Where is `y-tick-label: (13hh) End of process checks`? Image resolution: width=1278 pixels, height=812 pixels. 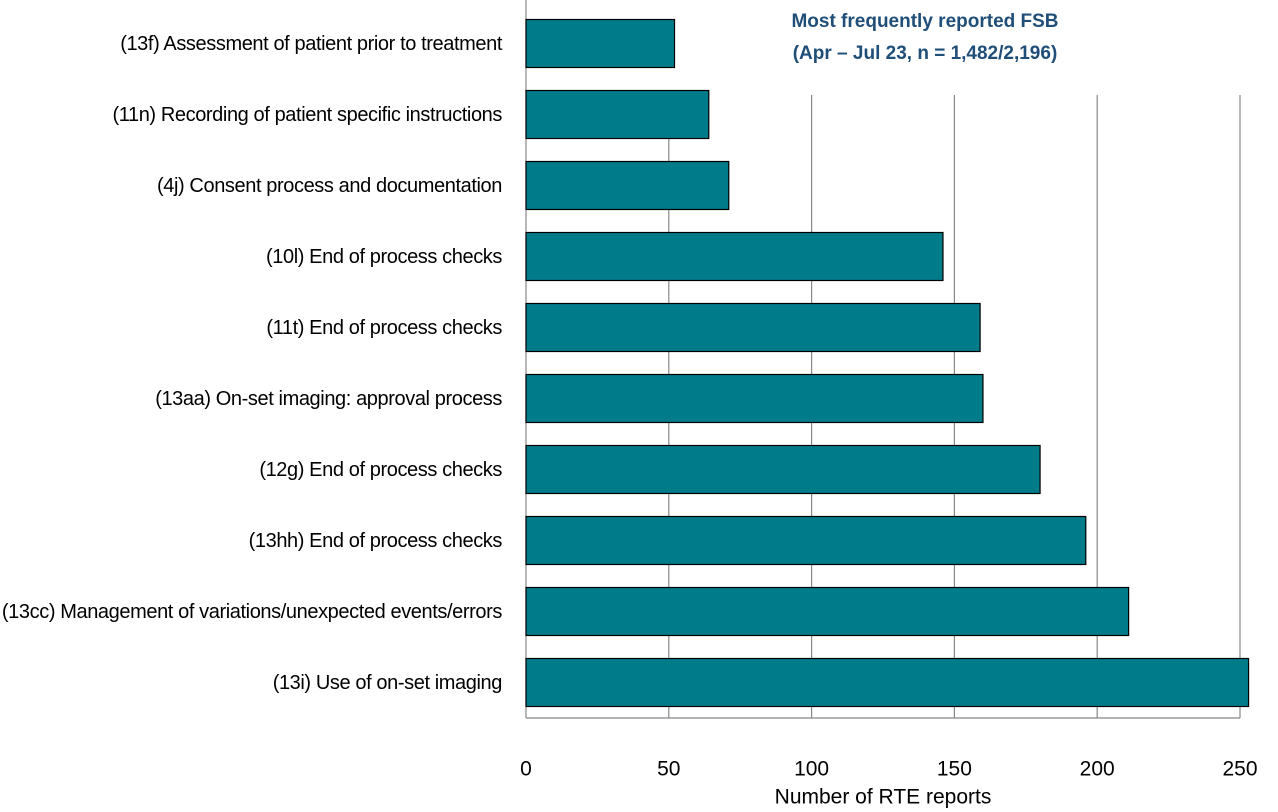 y-tick-label: (13hh) End of process checks is located at coordinates (375, 540).